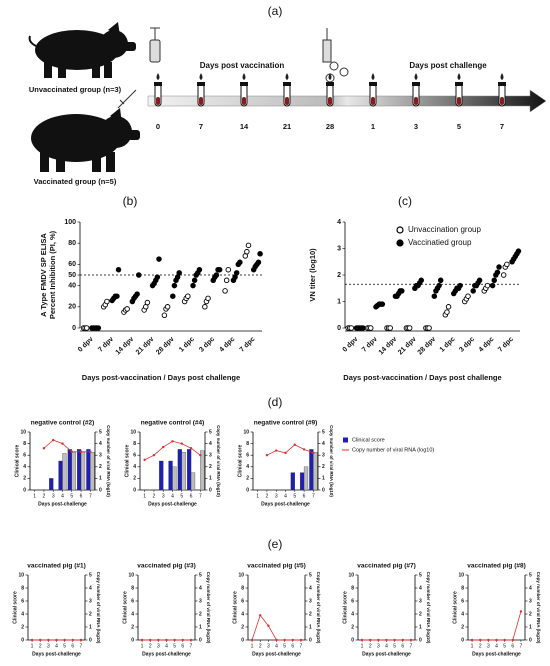 This screenshot has width=550, height=666. I want to click on line, so click(290, 450).